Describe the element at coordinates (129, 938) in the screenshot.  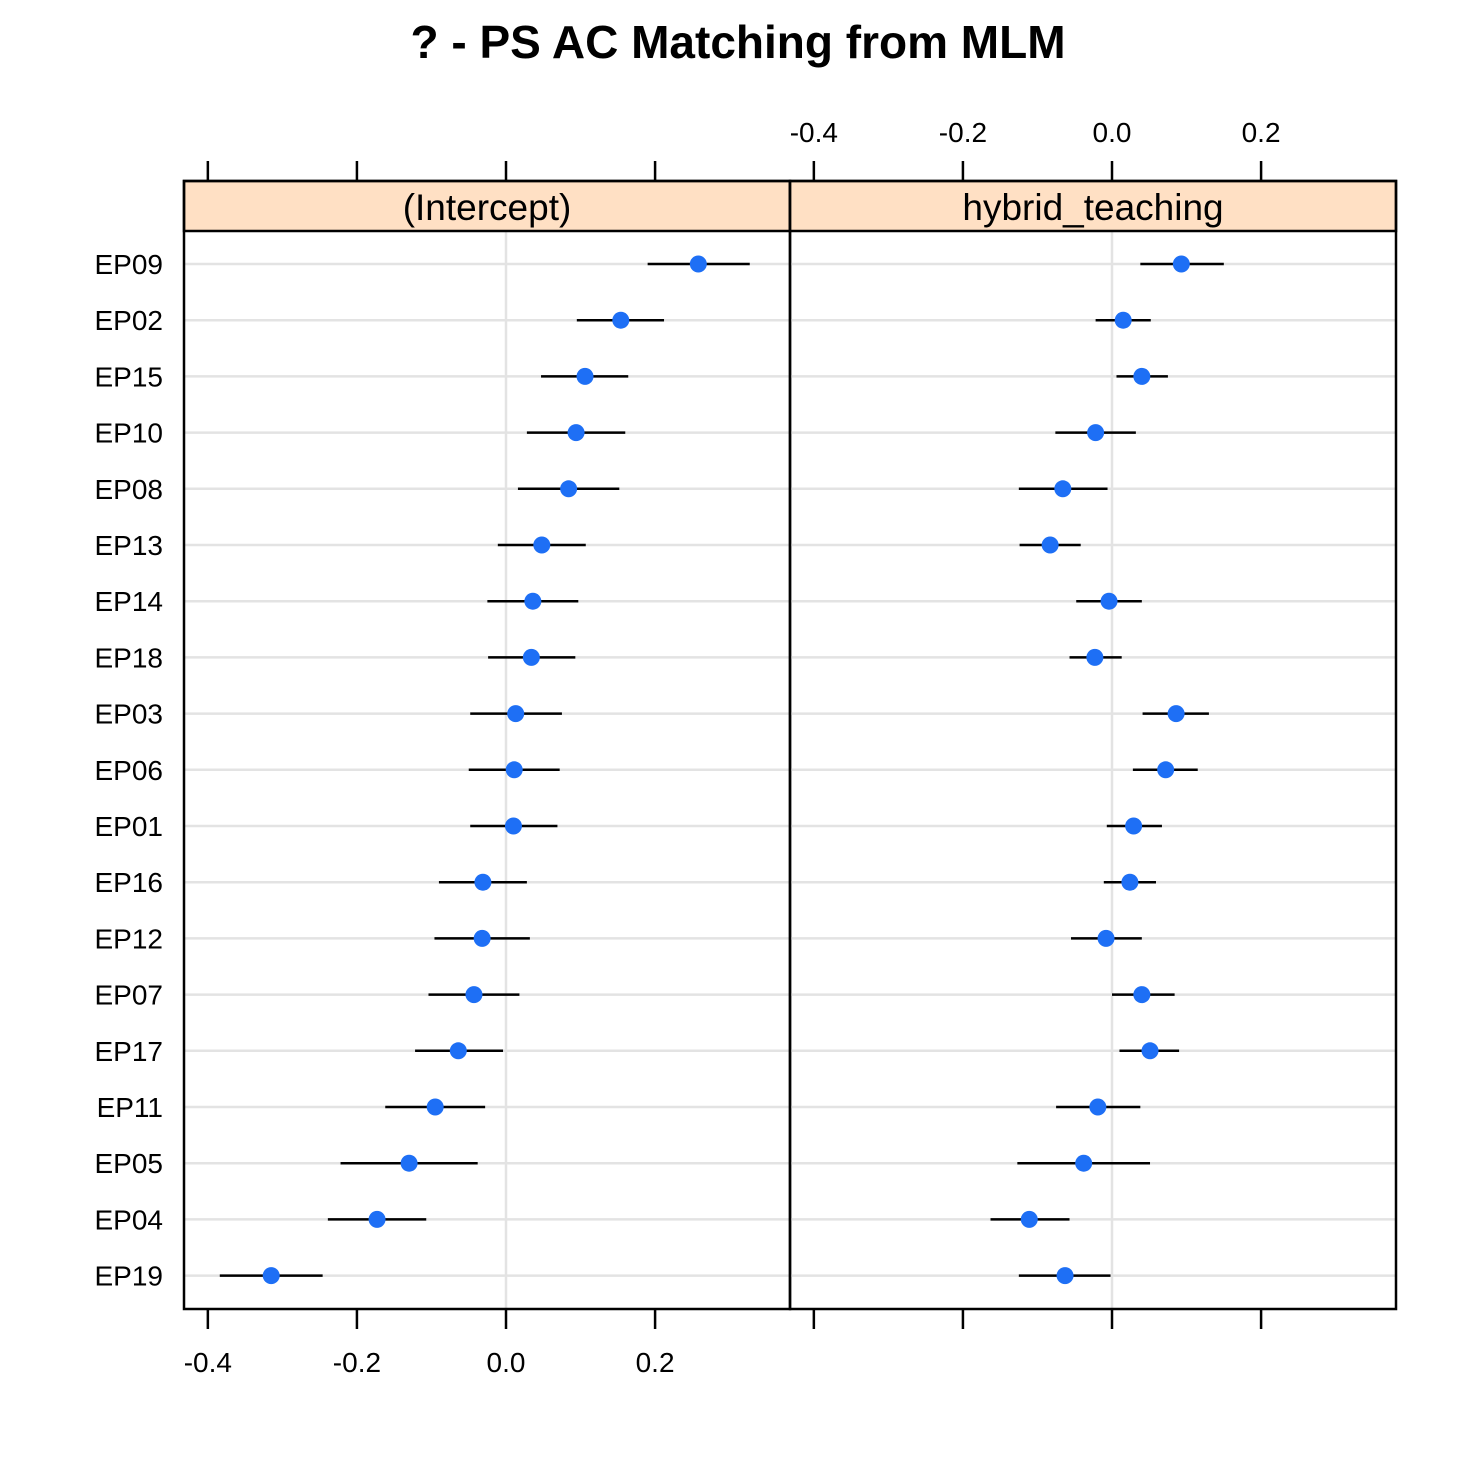
I see `row-label: EP12` at that location.